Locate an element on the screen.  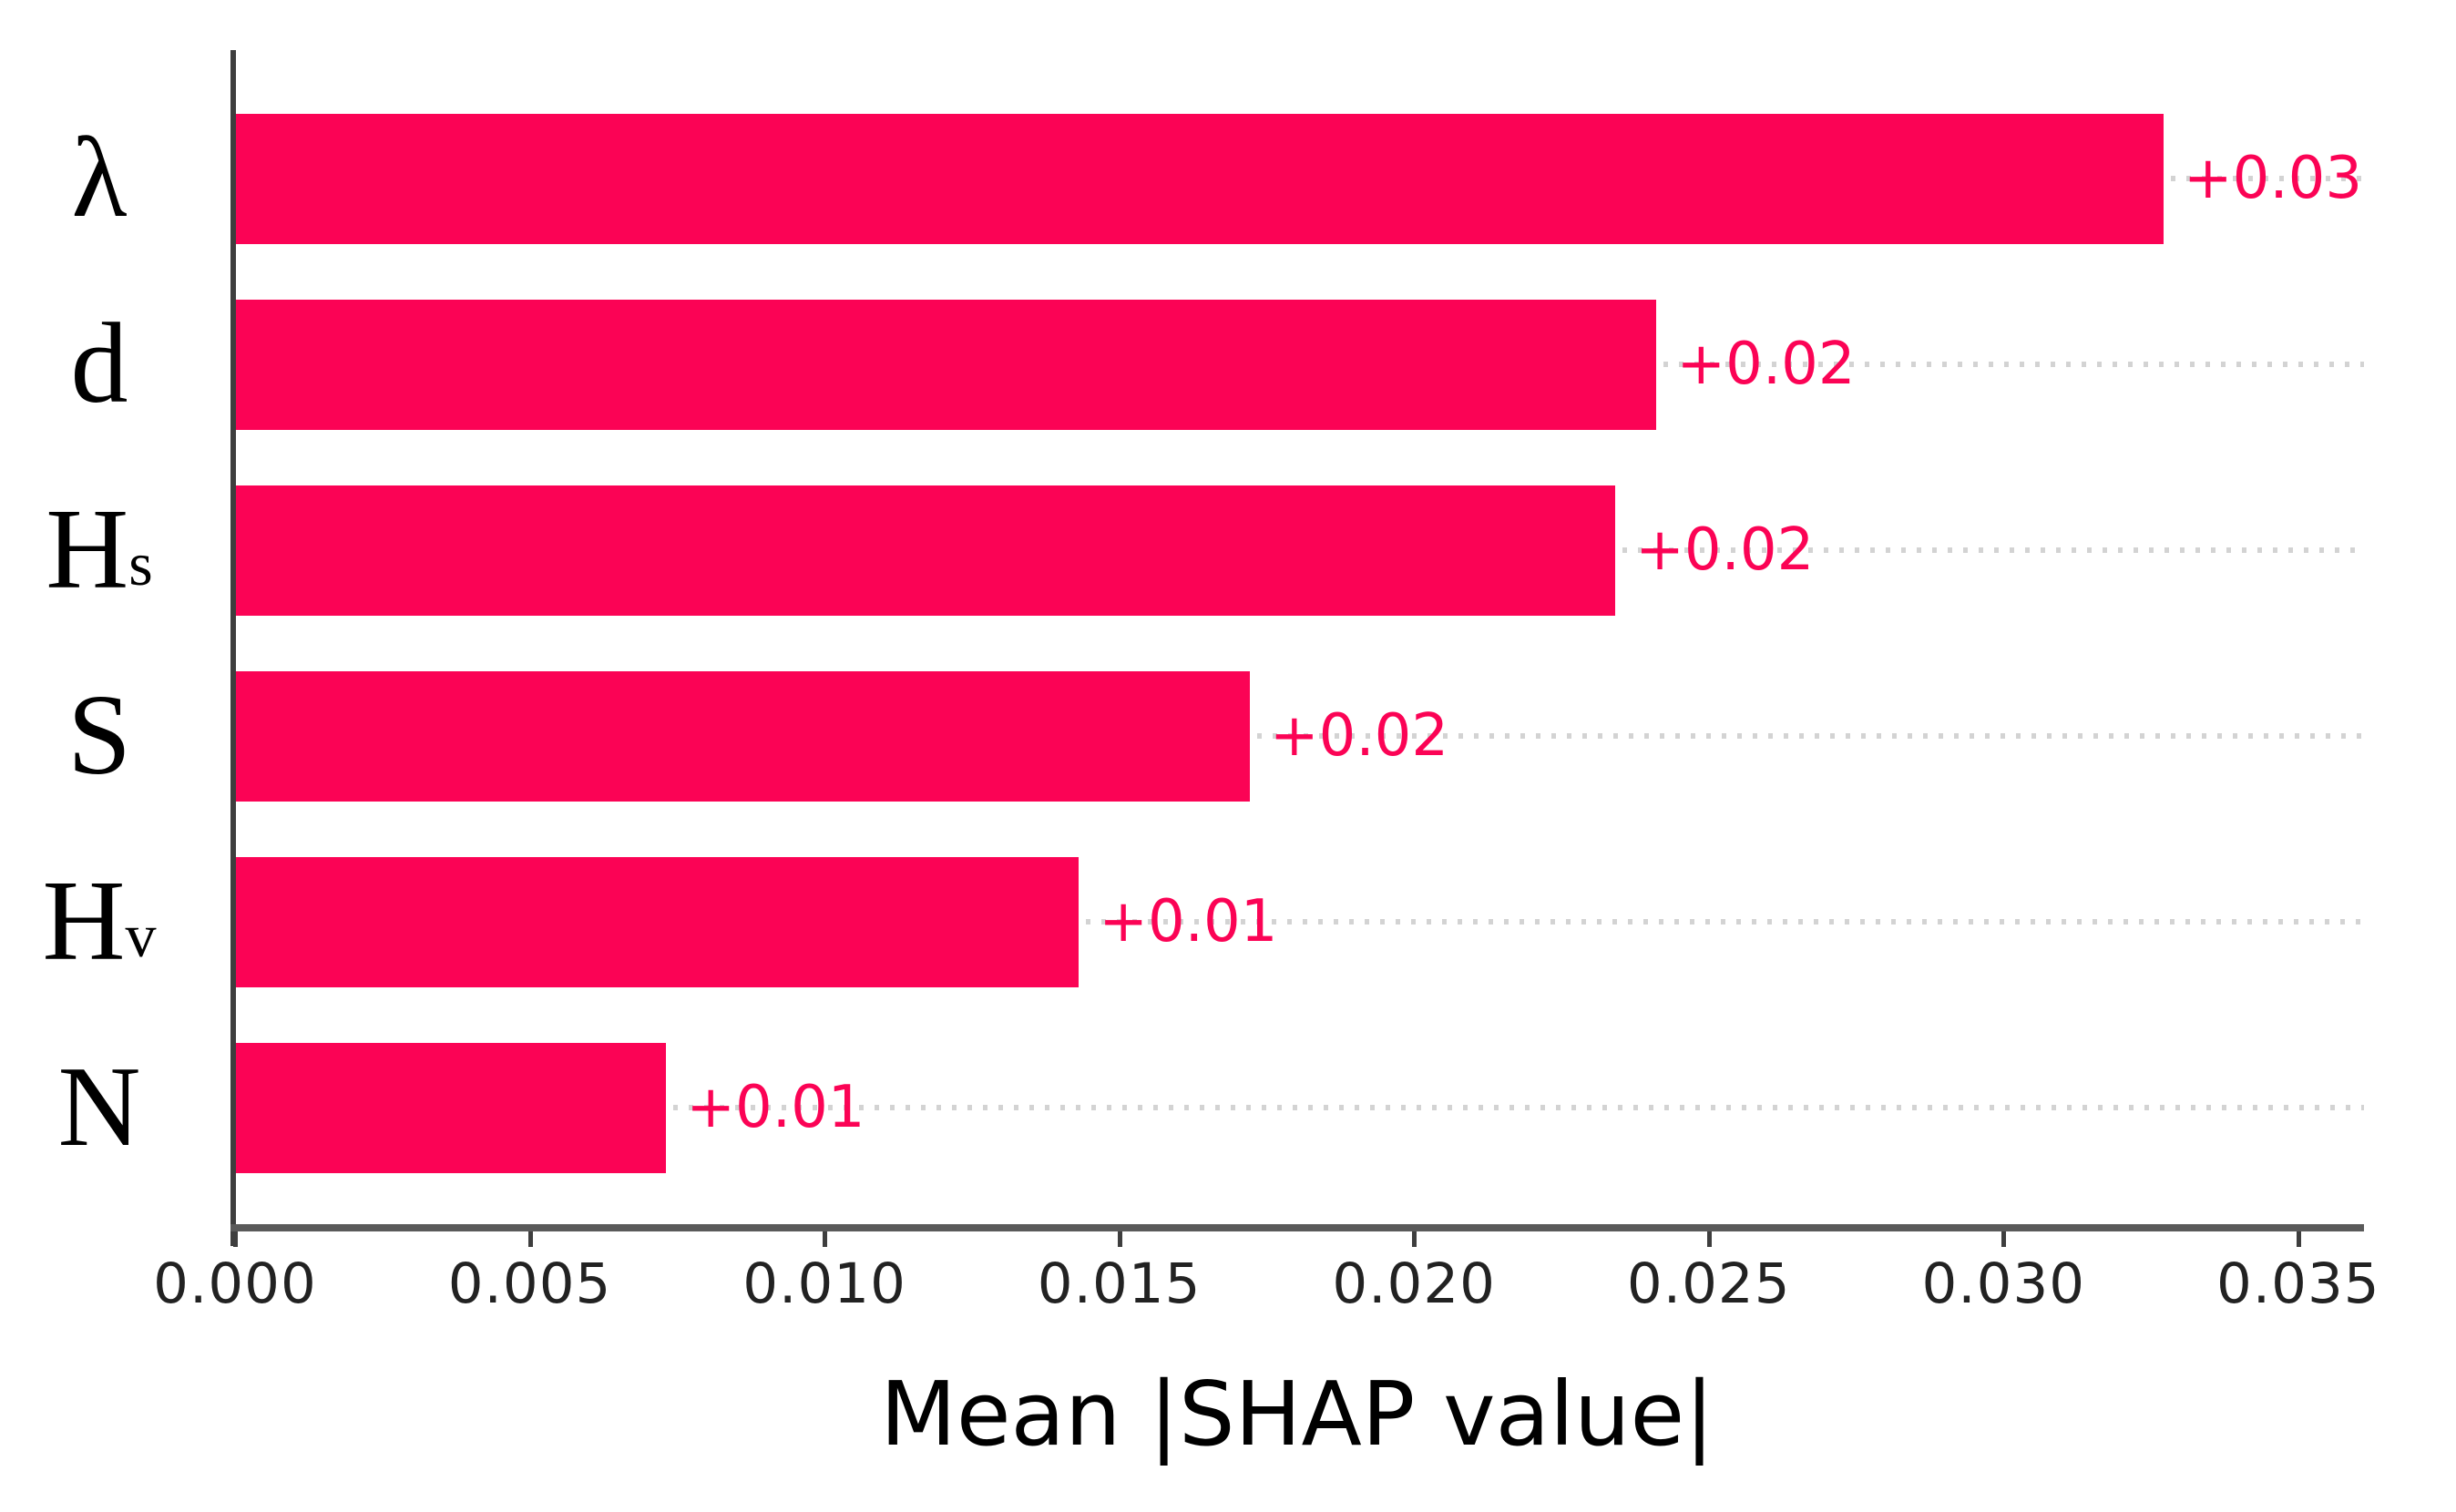
bar-hv is located at coordinates (658, 922).